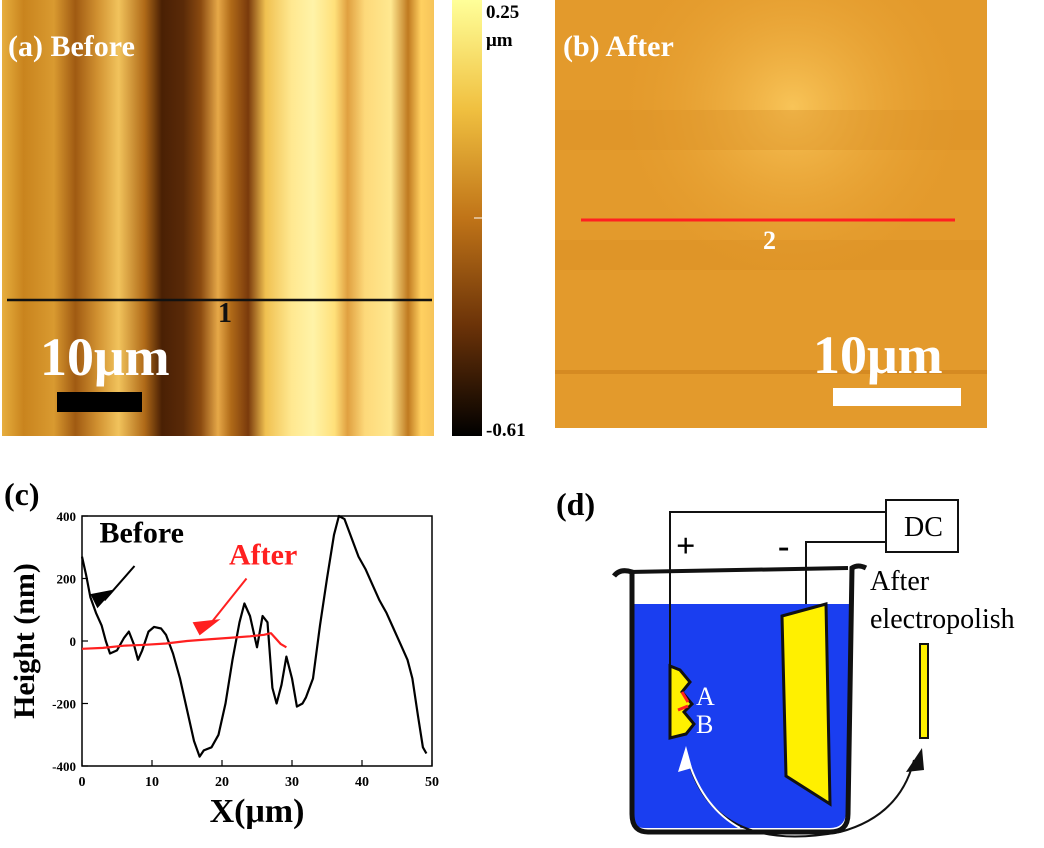 The width and height of the screenshot is (1044, 848). I want to click on arrow-head-end, so click(915, 760).